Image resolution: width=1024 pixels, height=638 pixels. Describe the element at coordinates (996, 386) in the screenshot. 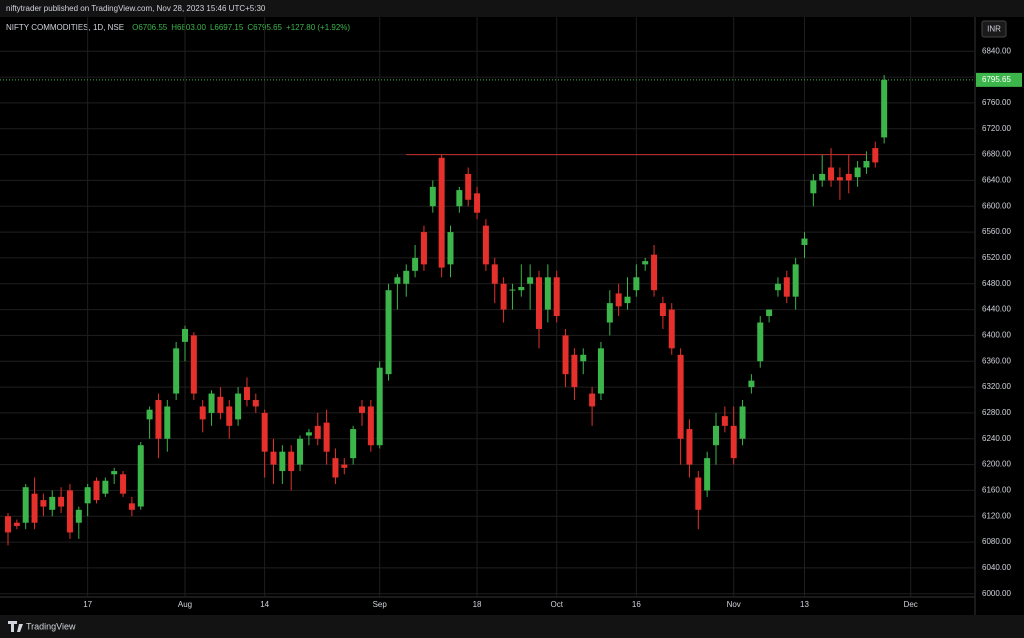

I see `y-tick-label: 6320.00` at that location.